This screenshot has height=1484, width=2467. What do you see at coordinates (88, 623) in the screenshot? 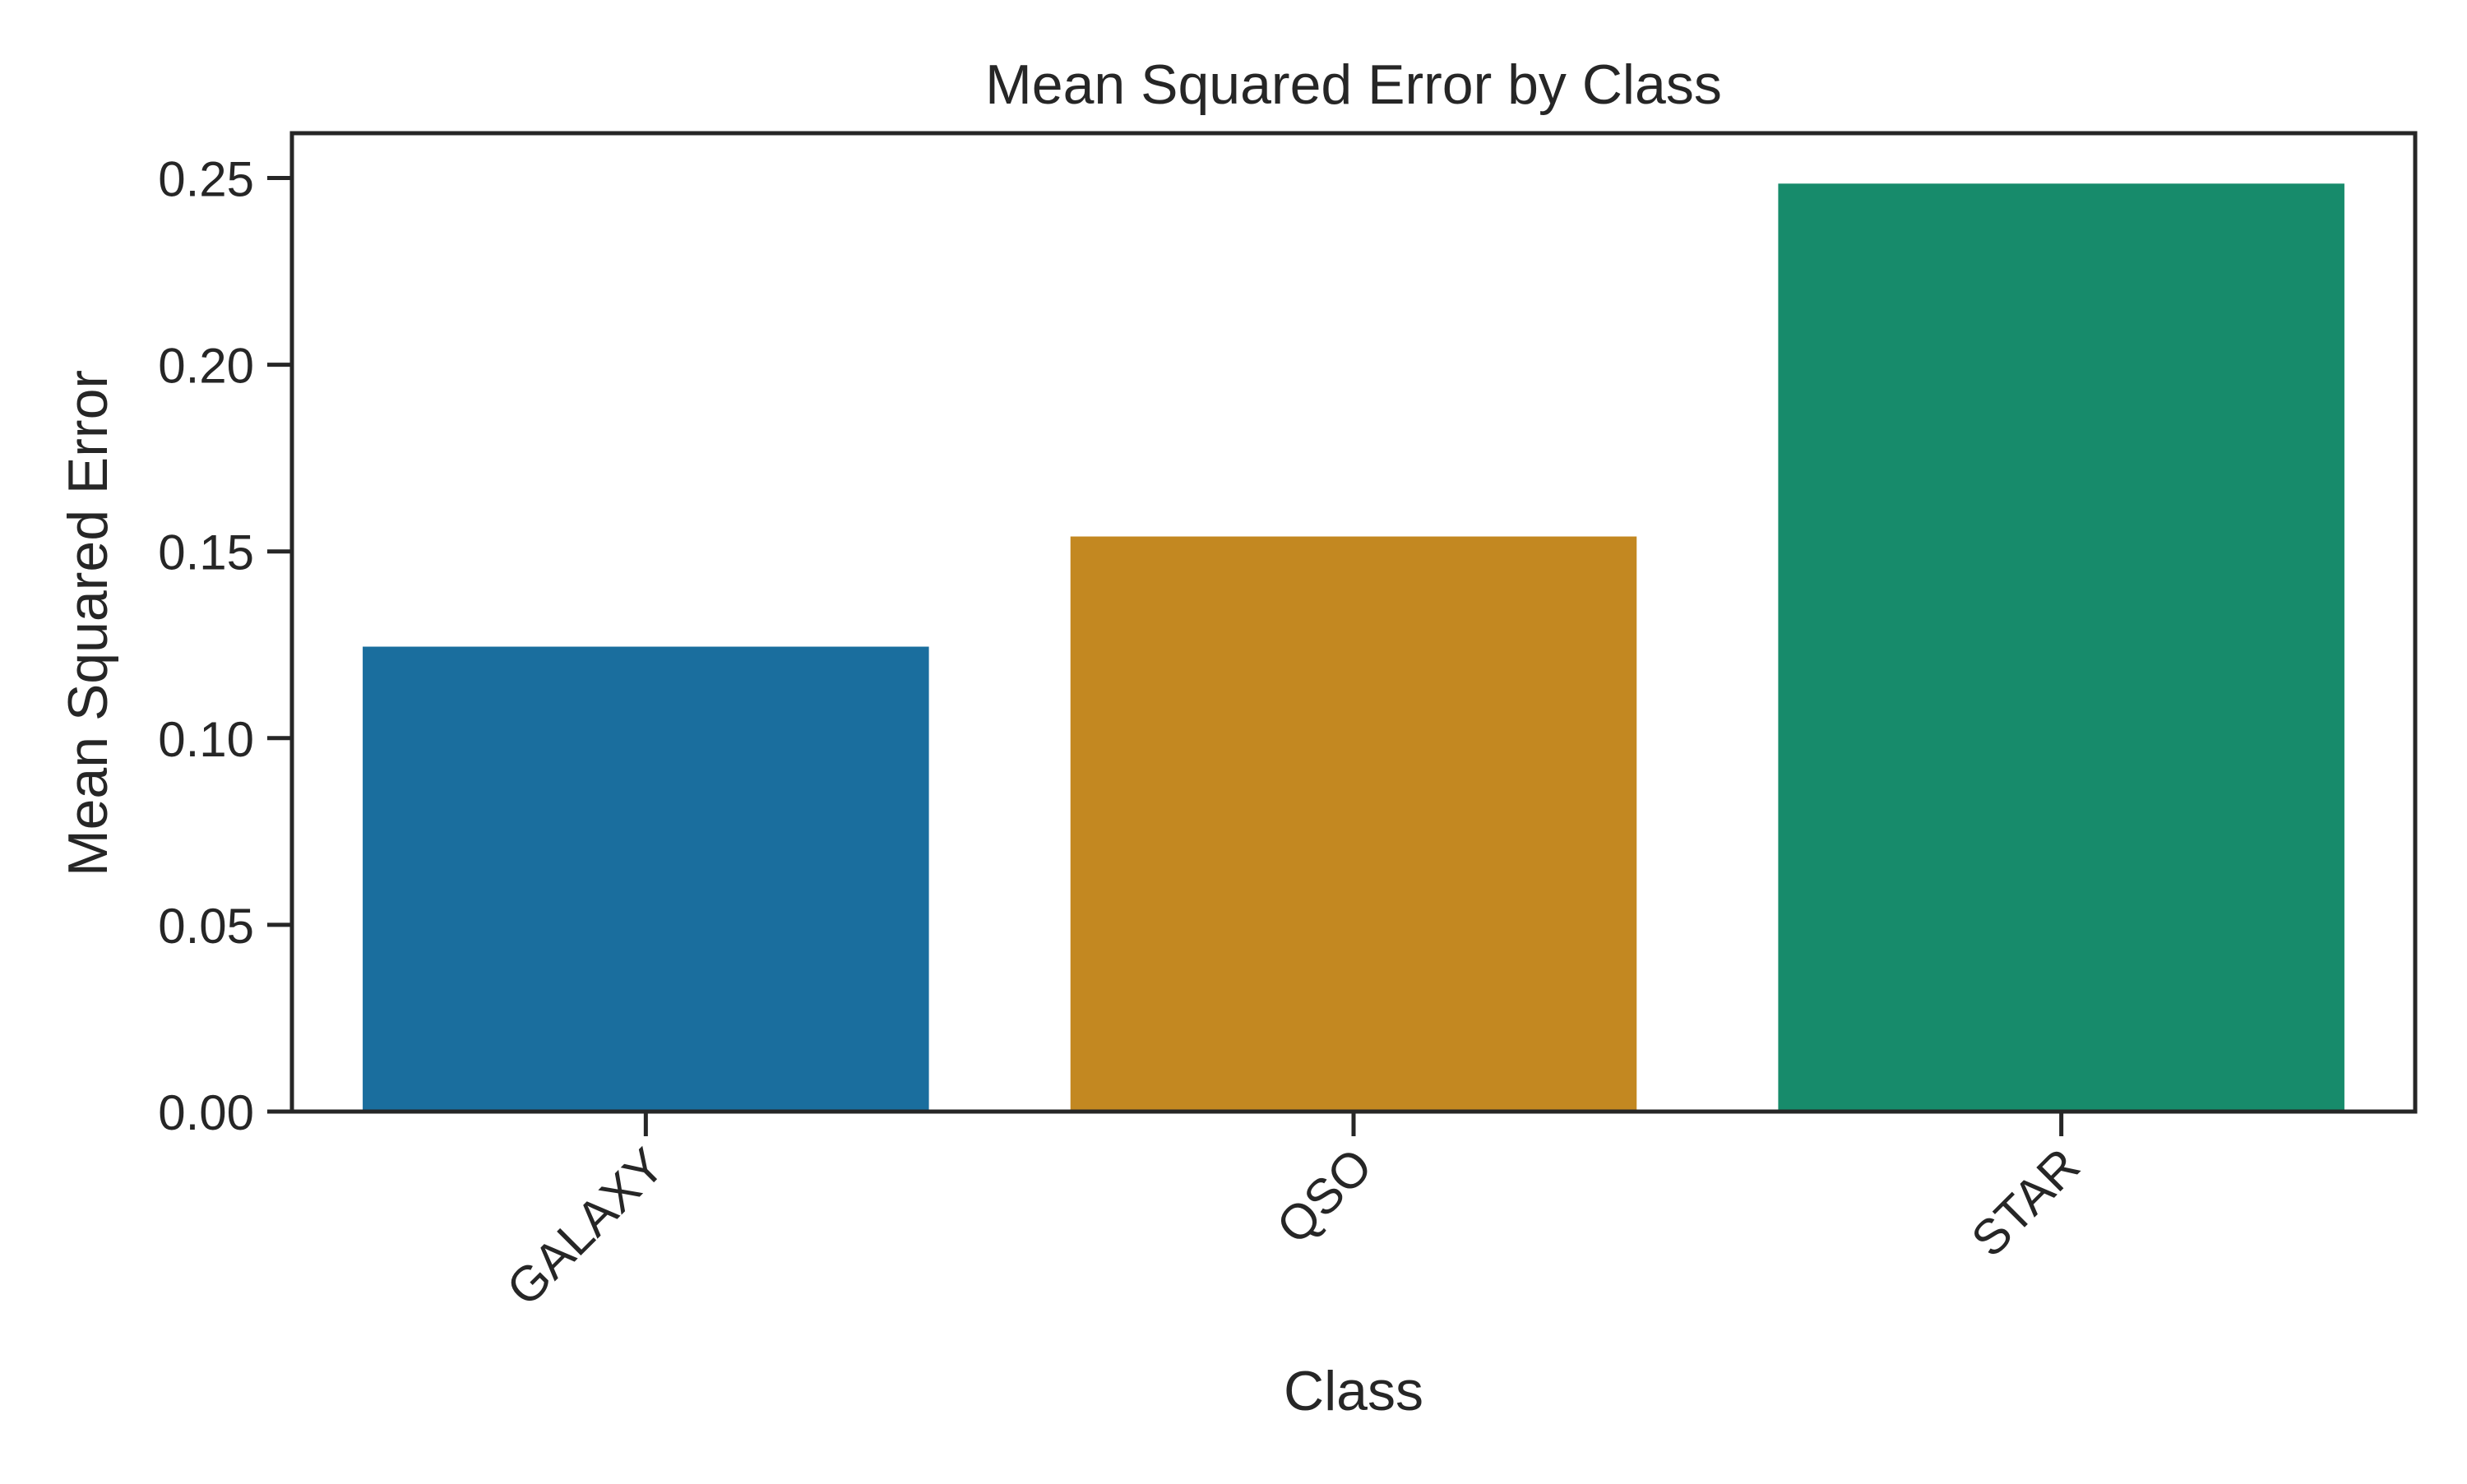
I see `y-axis-label: Mean Squared Error` at bounding box center [88, 623].